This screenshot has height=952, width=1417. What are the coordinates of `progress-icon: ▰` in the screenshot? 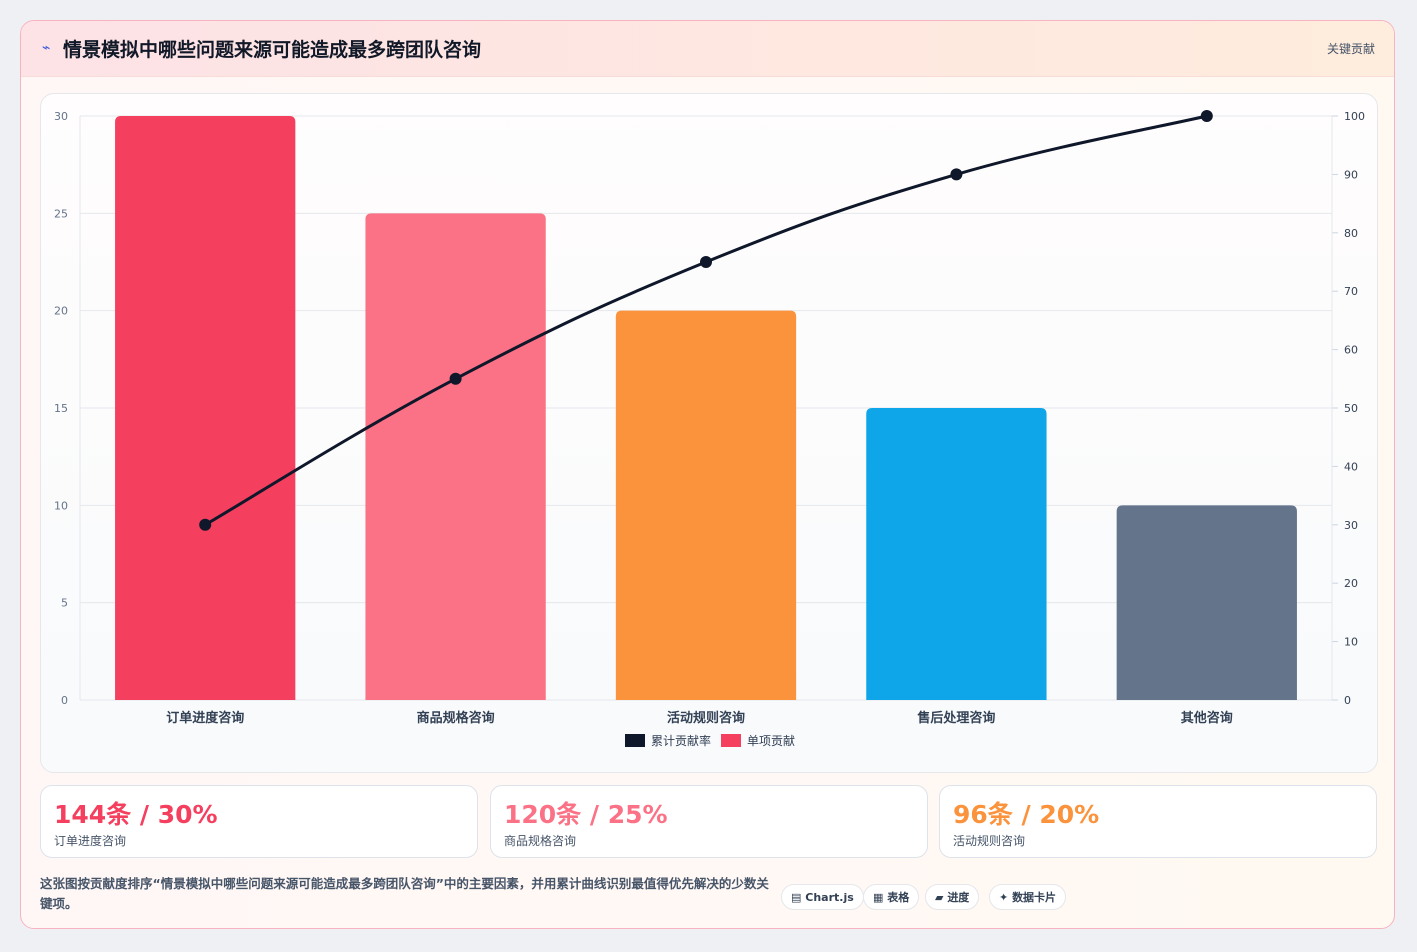 It's located at (939, 897).